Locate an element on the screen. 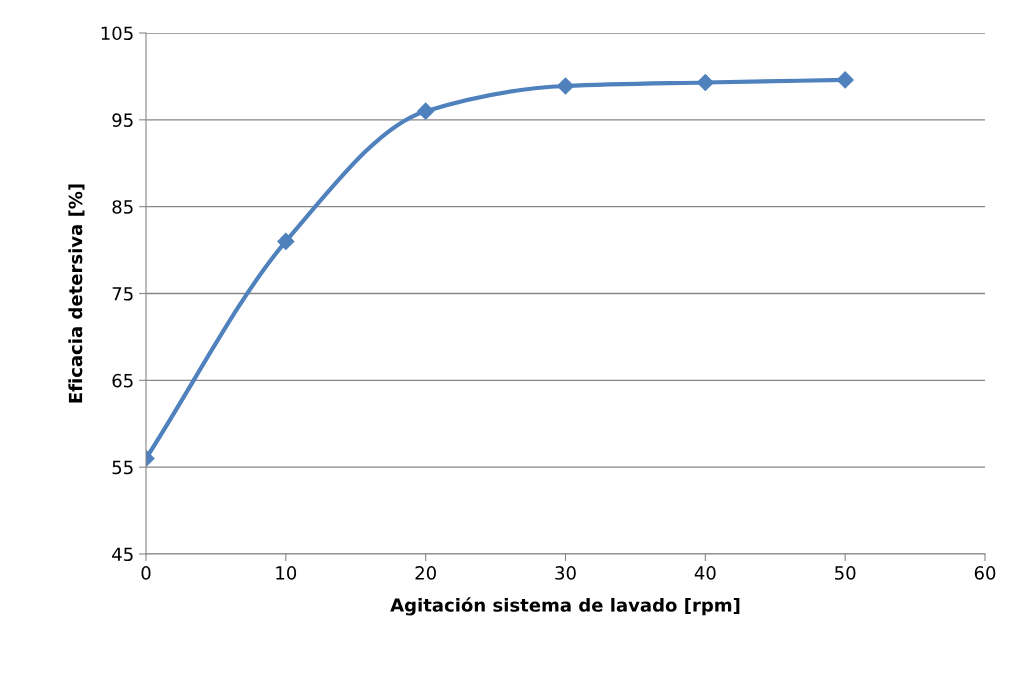  y-tick-label: 95 is located at coordinates (122, 120).